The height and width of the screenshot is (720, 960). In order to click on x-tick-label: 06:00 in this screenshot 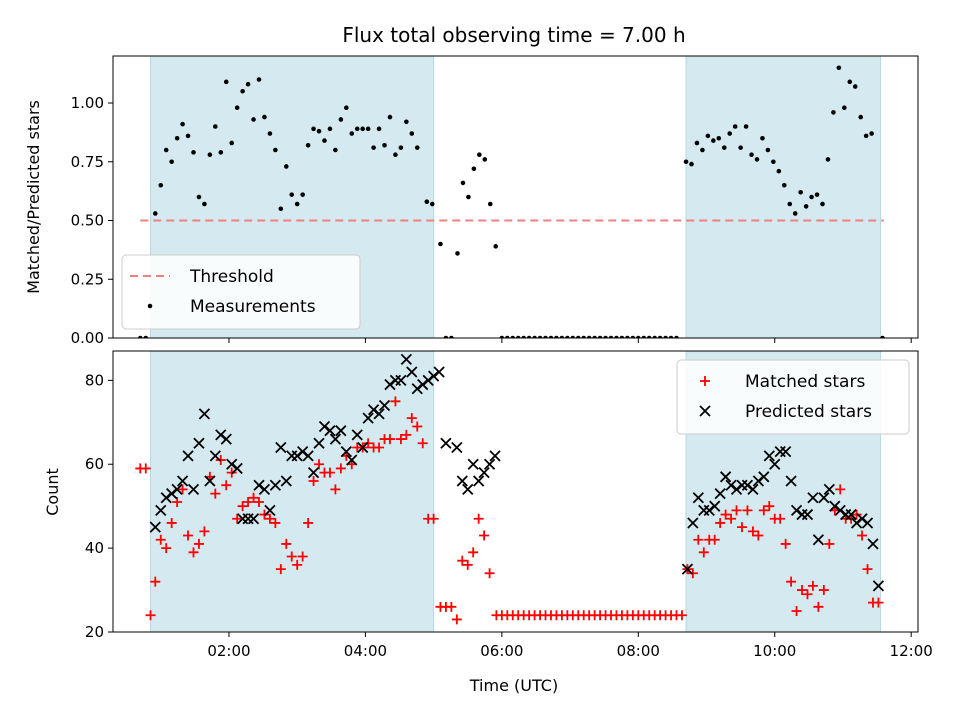, I will do `click(501, 651)`.